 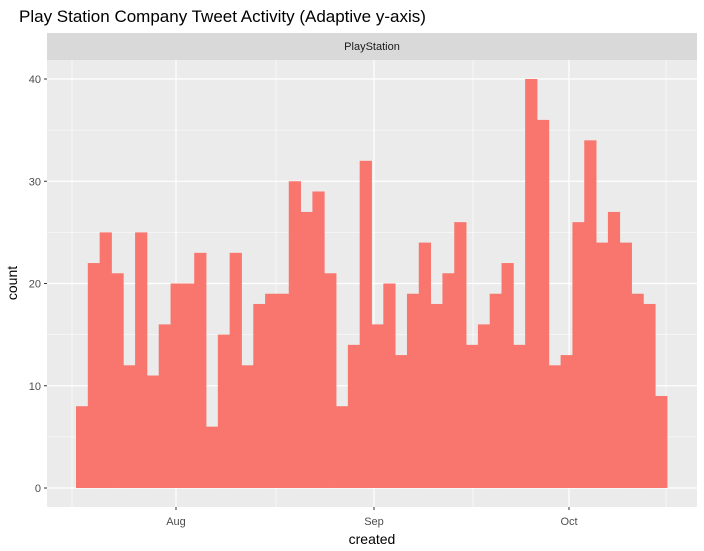 I want to click on facet-label: PlayStation, so click(x=372, y=47).